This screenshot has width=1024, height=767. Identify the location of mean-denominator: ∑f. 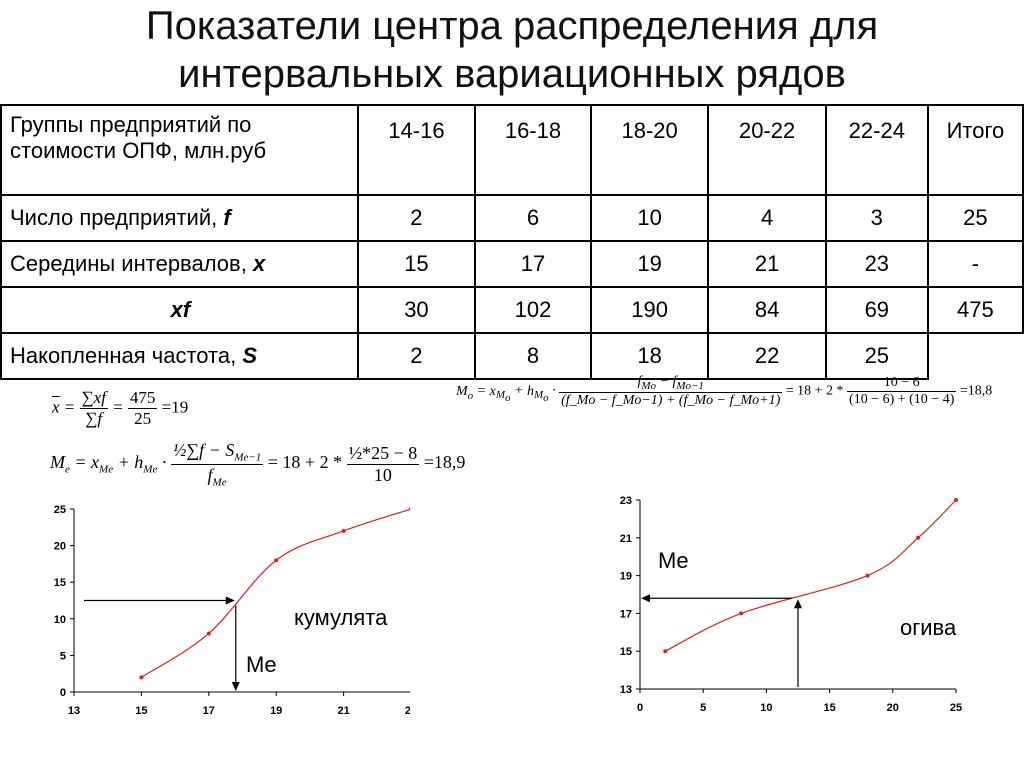
(94, 418).